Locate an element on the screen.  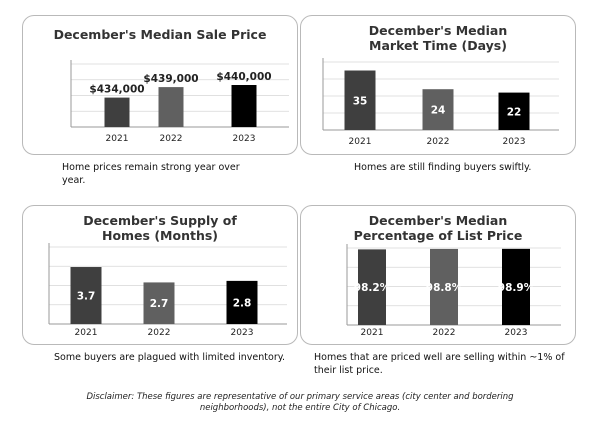
data-label: 98.9% is located at coordinates (516, 288).